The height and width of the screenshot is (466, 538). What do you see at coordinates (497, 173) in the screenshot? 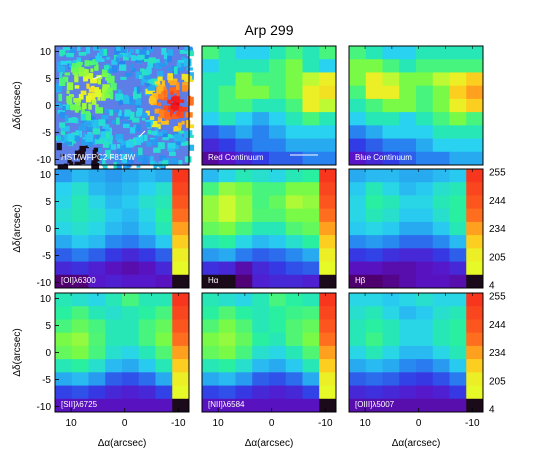
I see `colorbar-tick-label: 255` at bounding box center [497, 173].